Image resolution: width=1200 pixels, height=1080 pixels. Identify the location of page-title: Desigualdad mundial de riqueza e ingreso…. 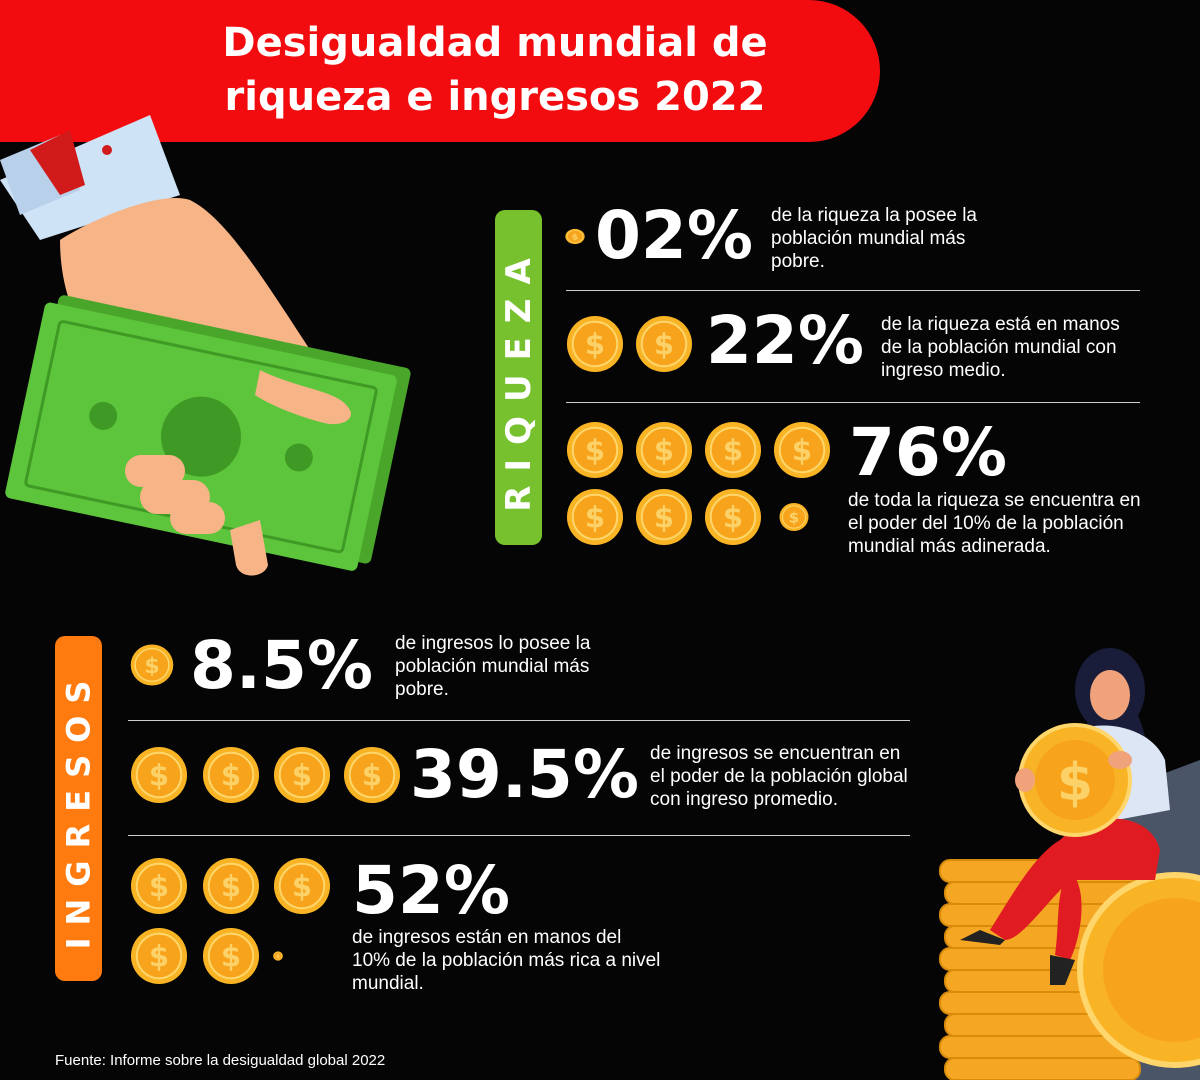
(495, 70).